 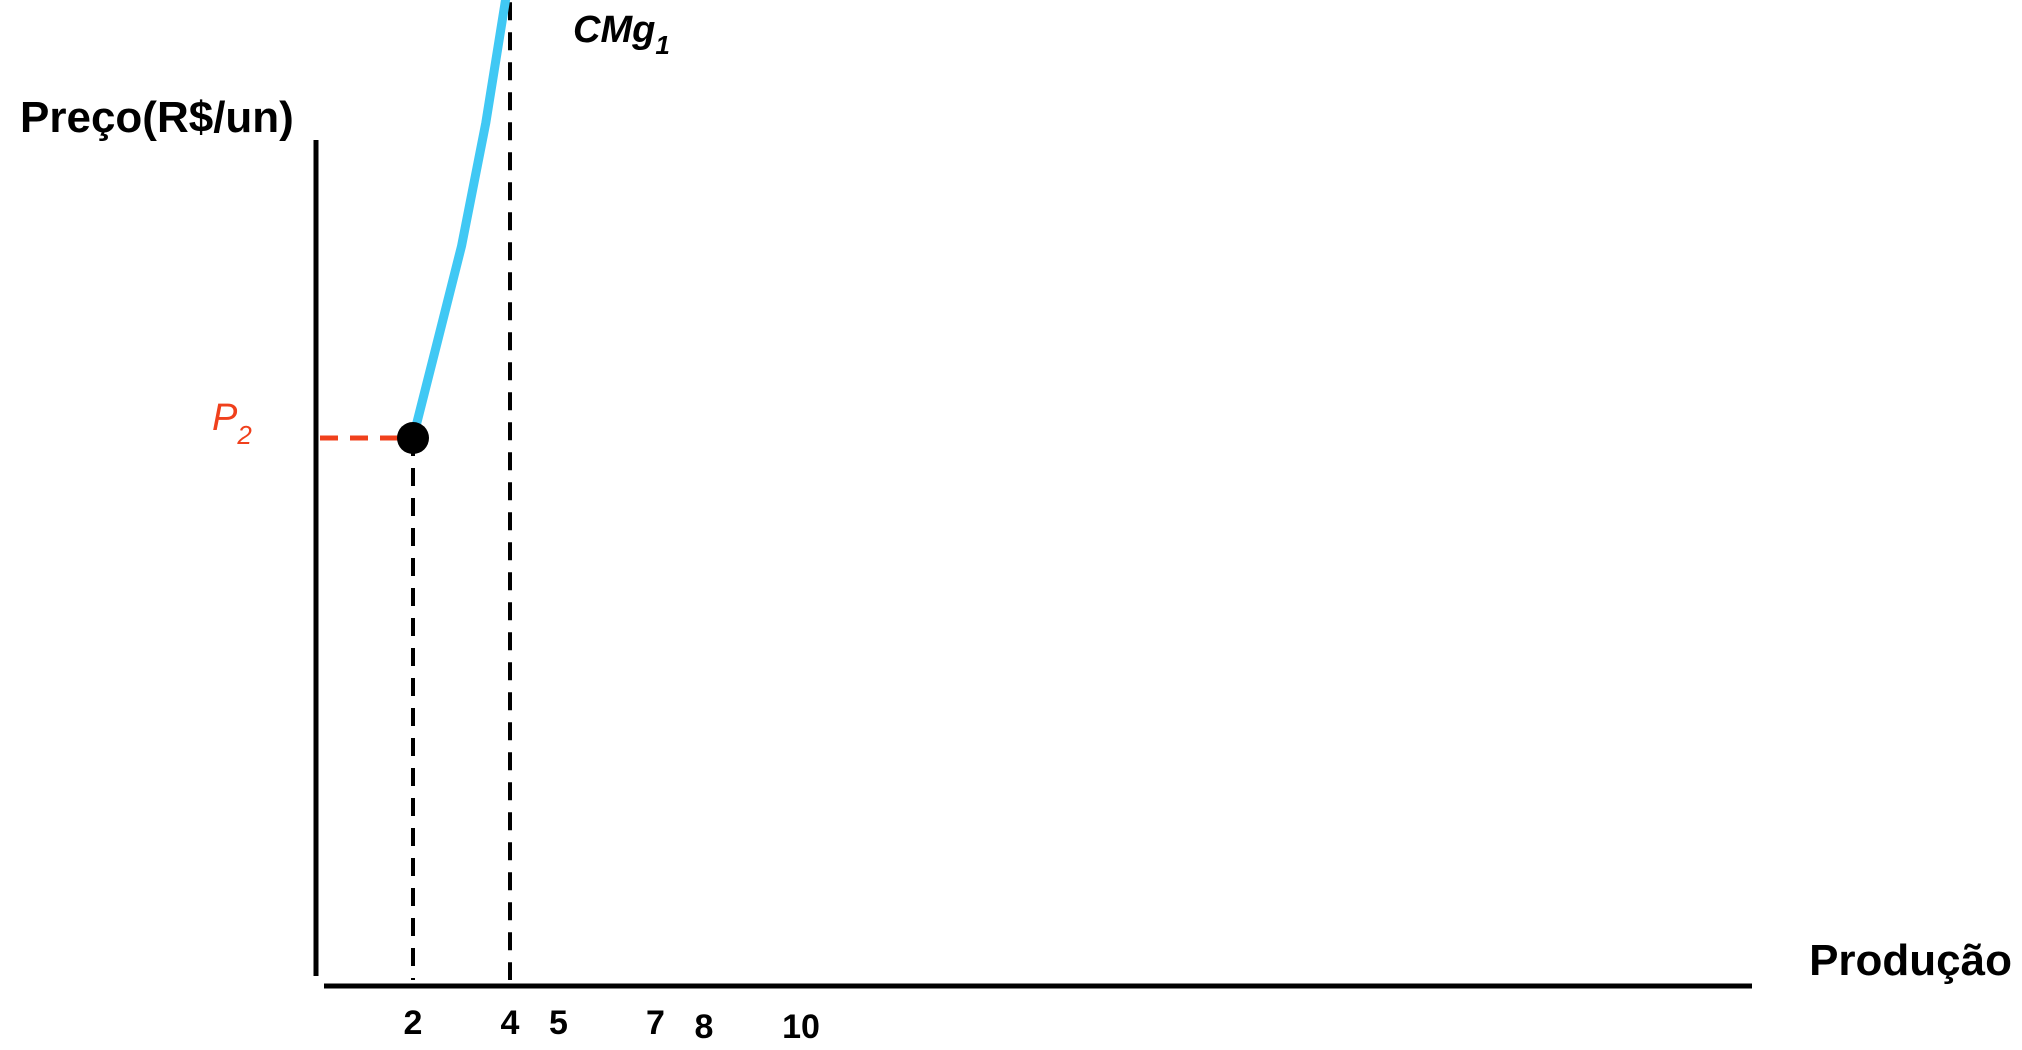 I want to click on x-tick-label-5: 5, so click(x=558, y=1023).